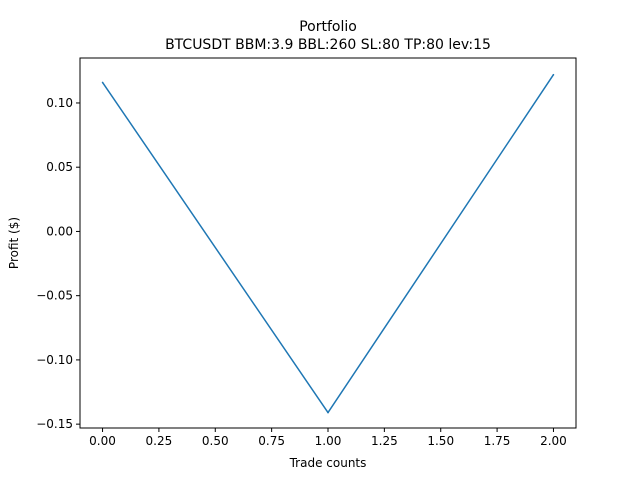 This screenshot has width=640, height=480. I want to click on x-tick-label: 1.50, so click(440, 441).